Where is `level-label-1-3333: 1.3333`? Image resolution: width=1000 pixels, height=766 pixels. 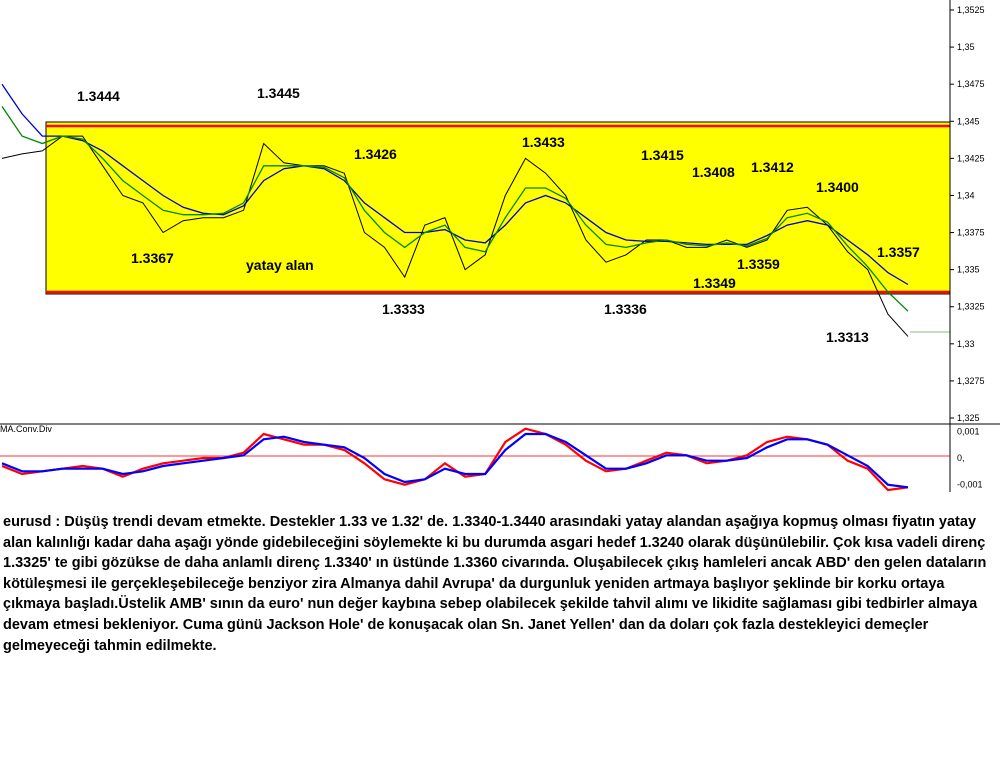 level-label-1-3333: 1.3333 is located at coordinates (403, 309).